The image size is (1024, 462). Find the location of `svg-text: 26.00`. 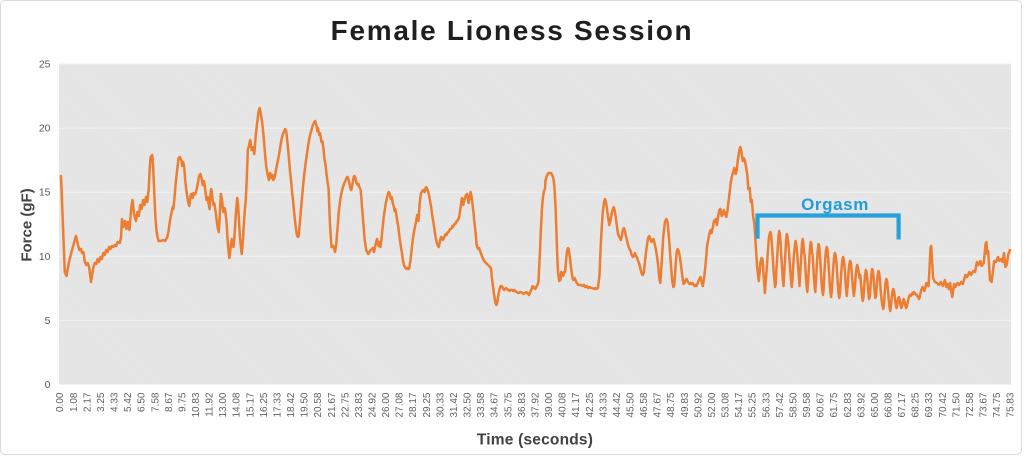

svg-text: 26.00 is located at coordinates (386, 404).